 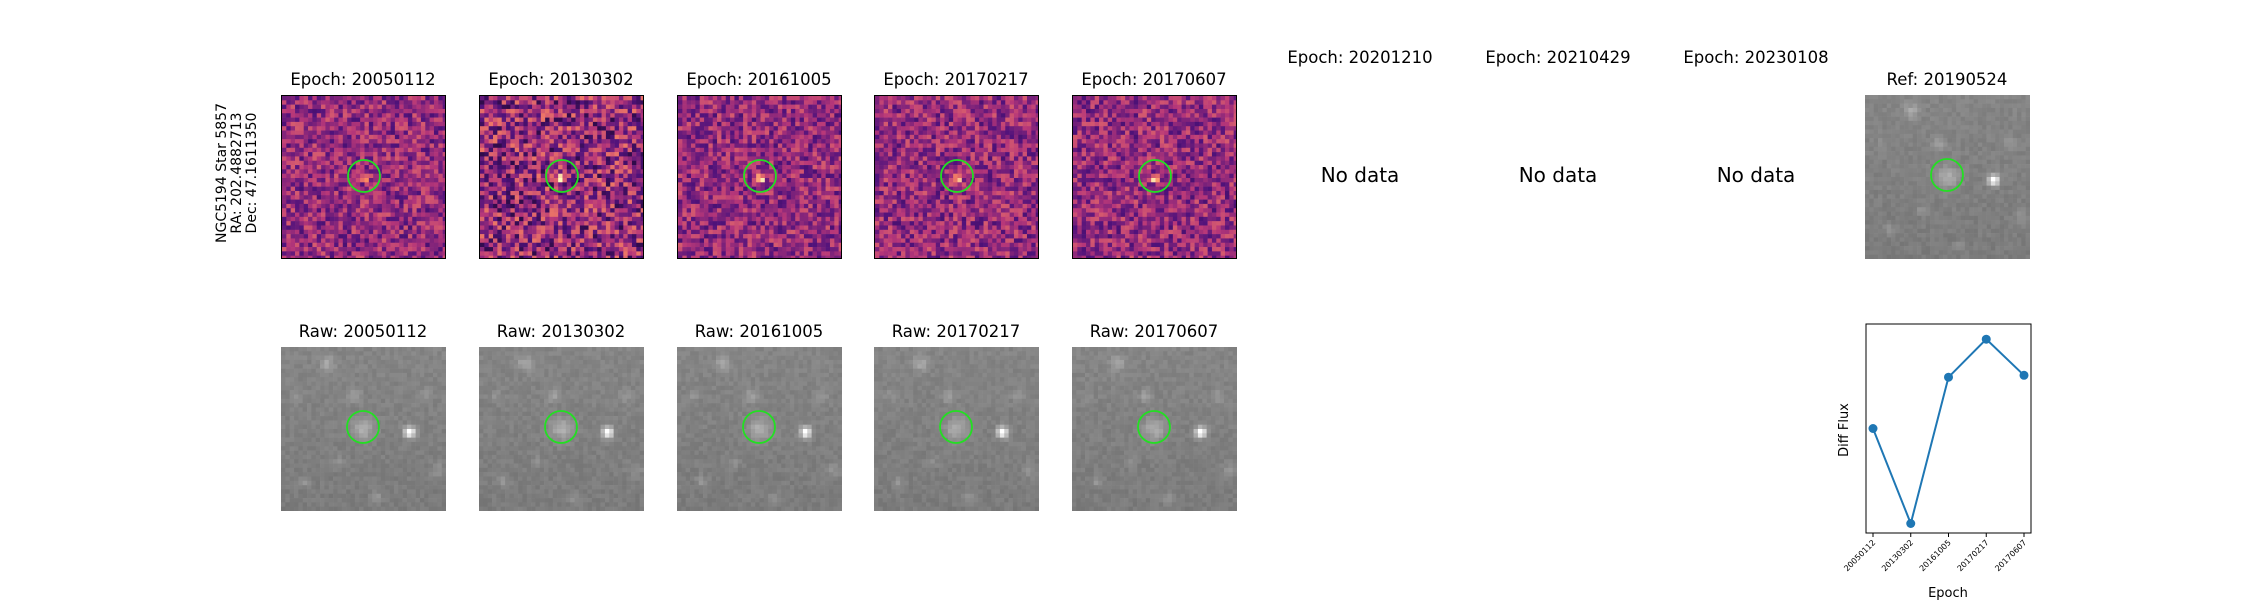 What do you see at coordinates (1154, 80) in the screenshot?
I see `epoch-title: Epoch: 20170607` at bounding box center [1154, 80].